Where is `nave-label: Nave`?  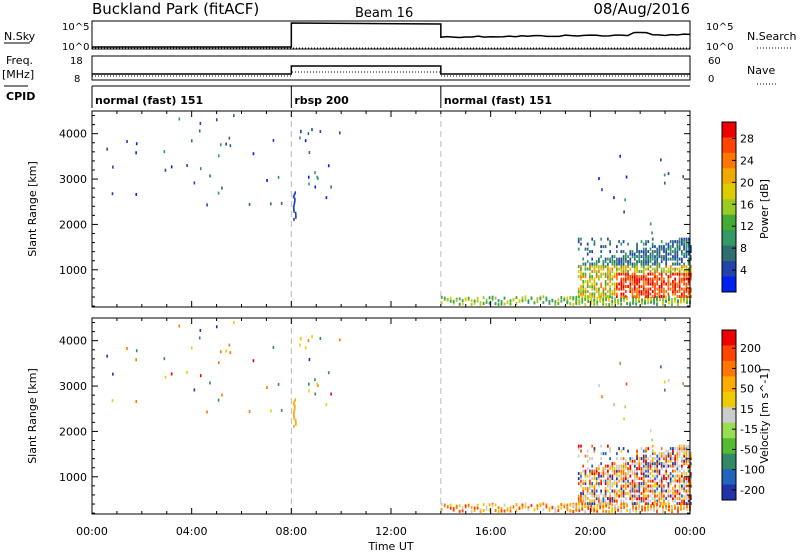 nave-label: Nave is located at coordinates (761, 70).